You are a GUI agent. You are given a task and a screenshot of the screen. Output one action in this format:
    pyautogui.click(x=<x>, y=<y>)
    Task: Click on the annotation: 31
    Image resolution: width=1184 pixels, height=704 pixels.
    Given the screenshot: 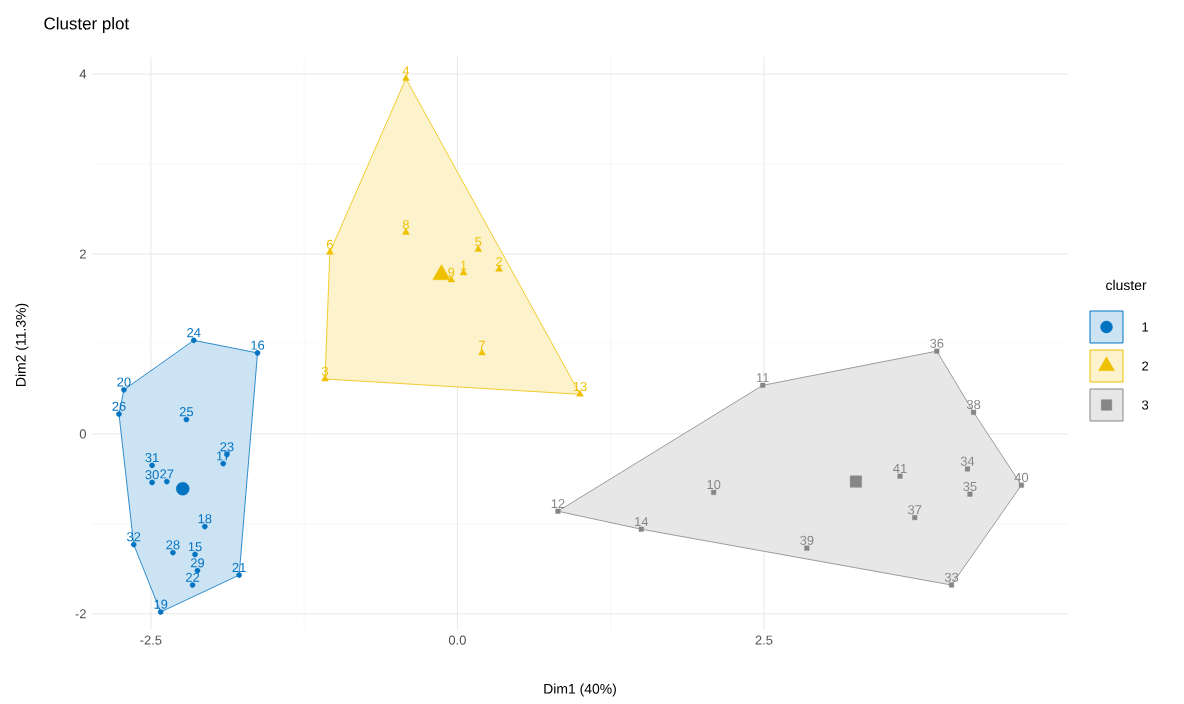 What is the action you would take?
    pyautogui.click(x=152, y=458)
    